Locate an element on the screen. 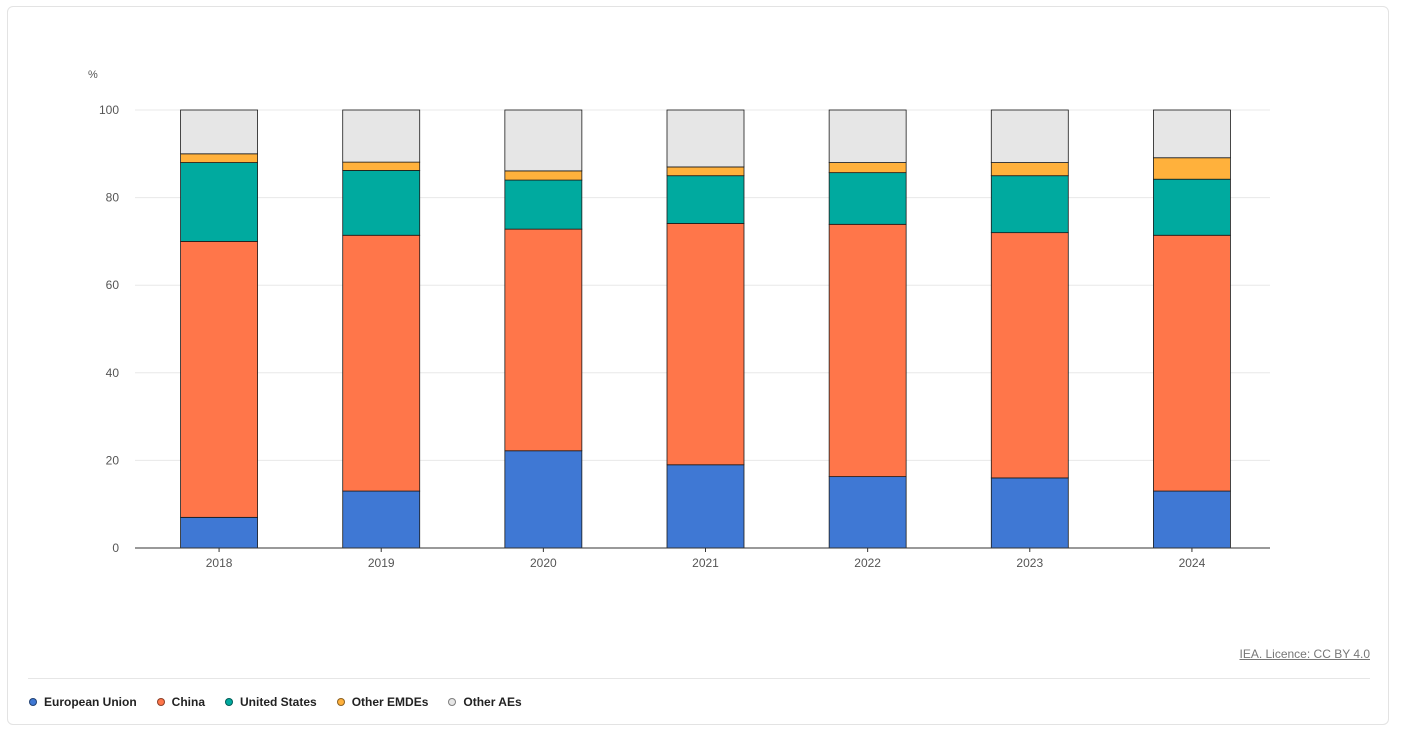 This screenshot has height=731, width=1401. legend-label: Other EMDEs is located at coordinates (390, 702).